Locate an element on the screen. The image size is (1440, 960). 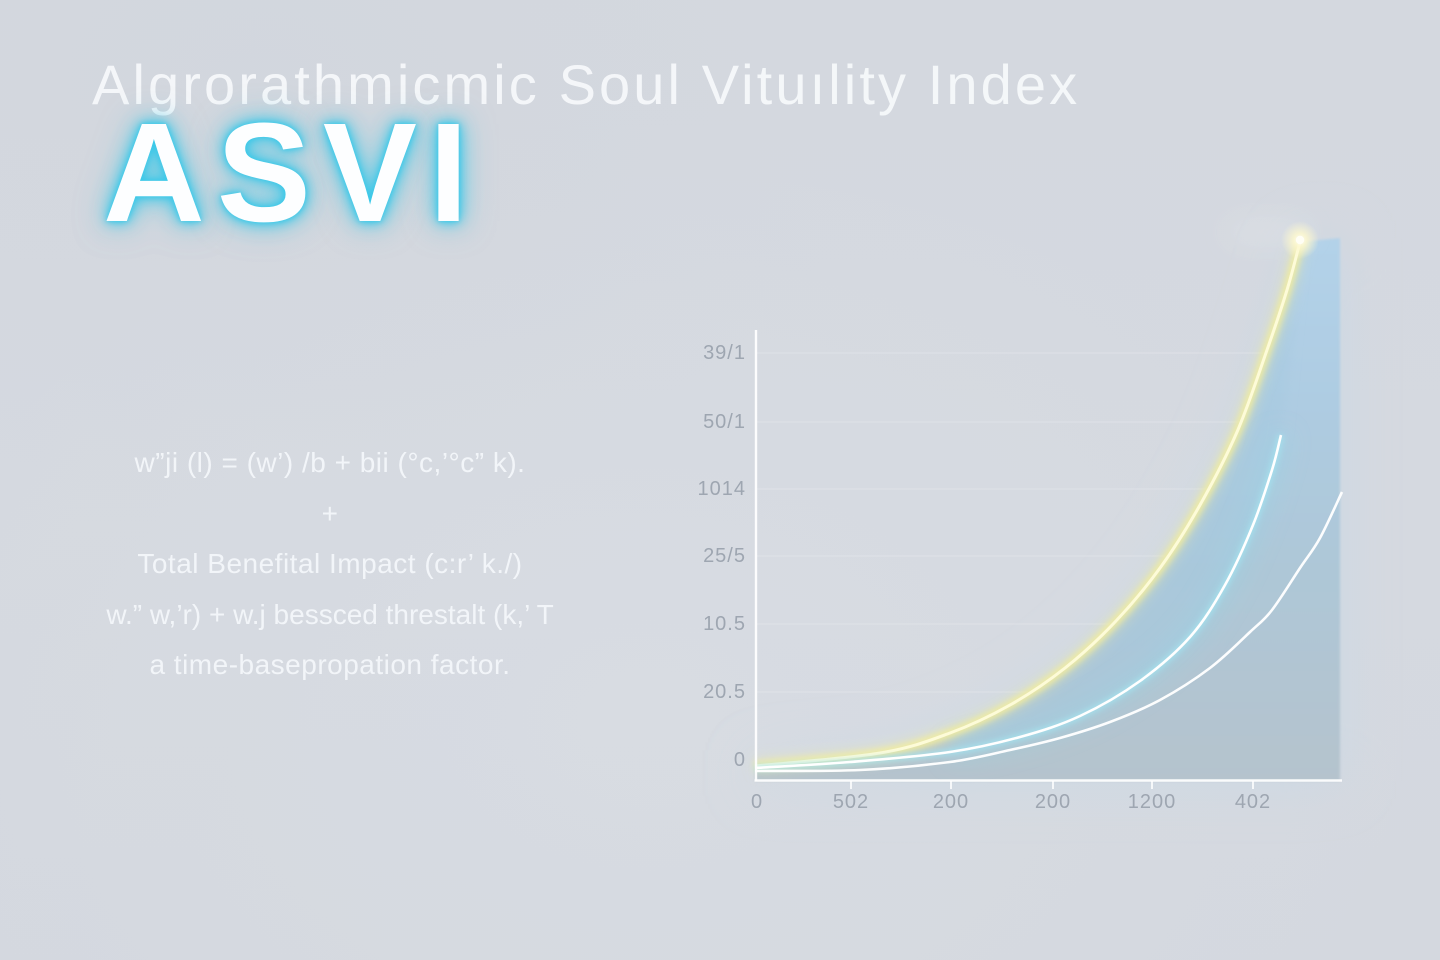
svg-text: 39/1 is located at coordinates (724, 353).